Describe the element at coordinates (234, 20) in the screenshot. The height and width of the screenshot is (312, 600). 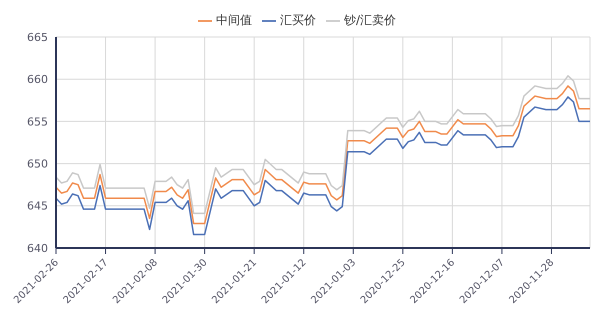
I see `legend-label: 中间值` at that location.